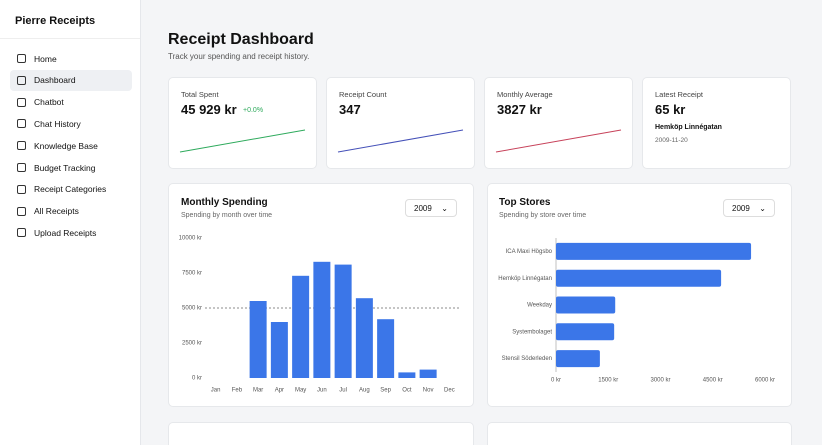 This screenshot has height=445, width=822. Describe the element at coordinates (71, 58) in the screenshot. I see `nav-item: Home` at that location.